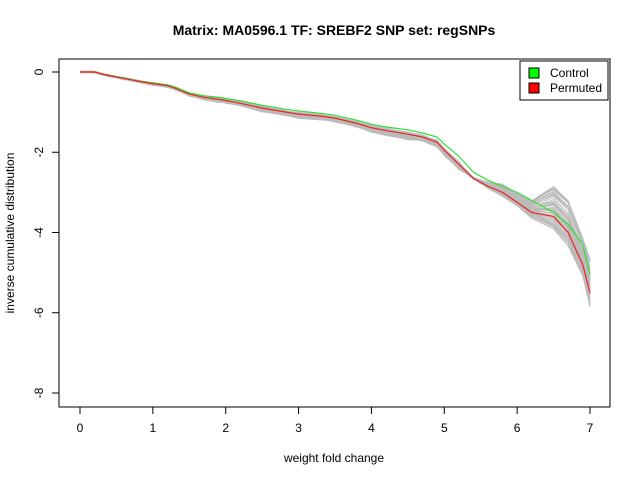 This screenshot has width=640, height=480. I want to click on x-tick-label: 1, so click(153, 428).